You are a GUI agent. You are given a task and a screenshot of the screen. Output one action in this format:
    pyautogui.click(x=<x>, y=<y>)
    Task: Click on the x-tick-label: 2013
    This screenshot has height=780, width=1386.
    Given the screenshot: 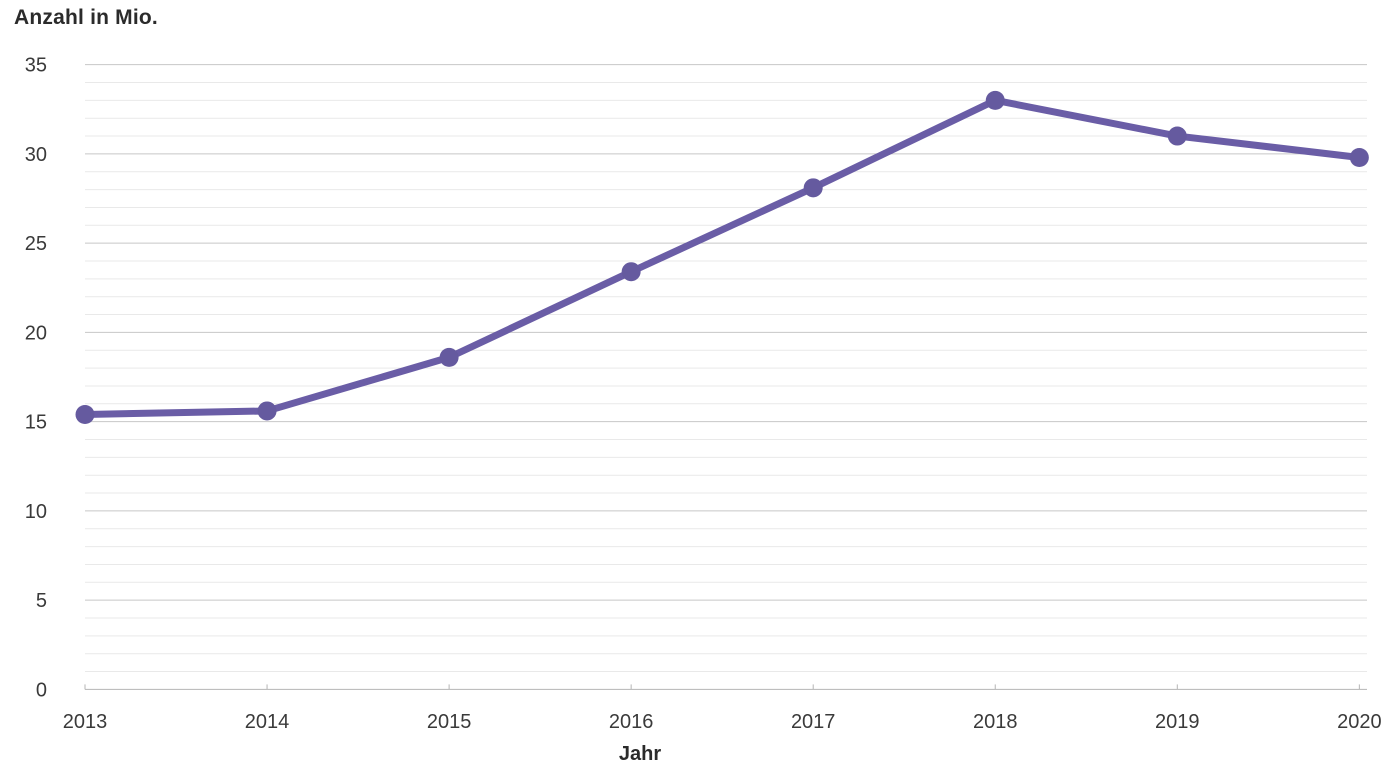 What is the action you would take?
    pyautogui.click(x=85, y=722)
    